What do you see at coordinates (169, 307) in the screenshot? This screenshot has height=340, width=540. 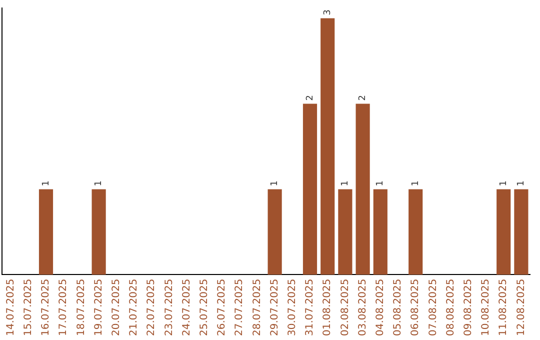 I see `x-tick-label: 23.07.2025` at bounding box center [169, 307].